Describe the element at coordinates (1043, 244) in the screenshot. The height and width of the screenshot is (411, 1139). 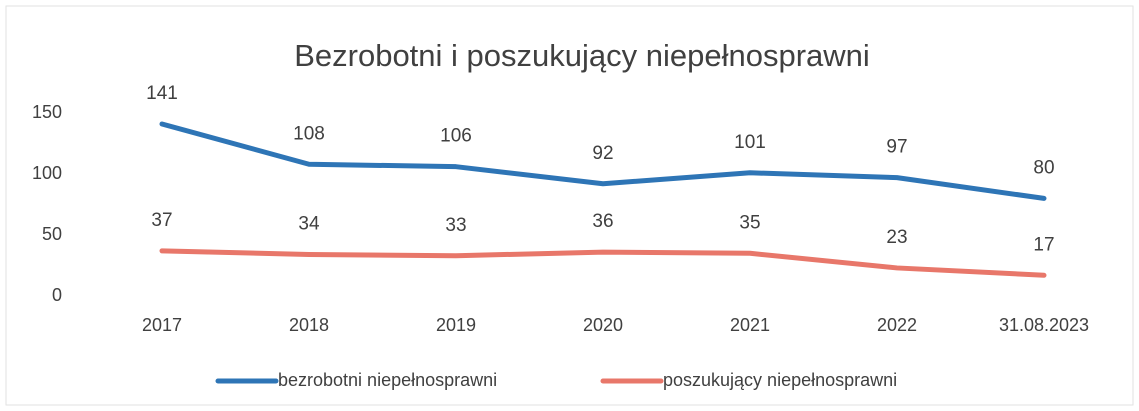
I see `data-label: 17` at that location.